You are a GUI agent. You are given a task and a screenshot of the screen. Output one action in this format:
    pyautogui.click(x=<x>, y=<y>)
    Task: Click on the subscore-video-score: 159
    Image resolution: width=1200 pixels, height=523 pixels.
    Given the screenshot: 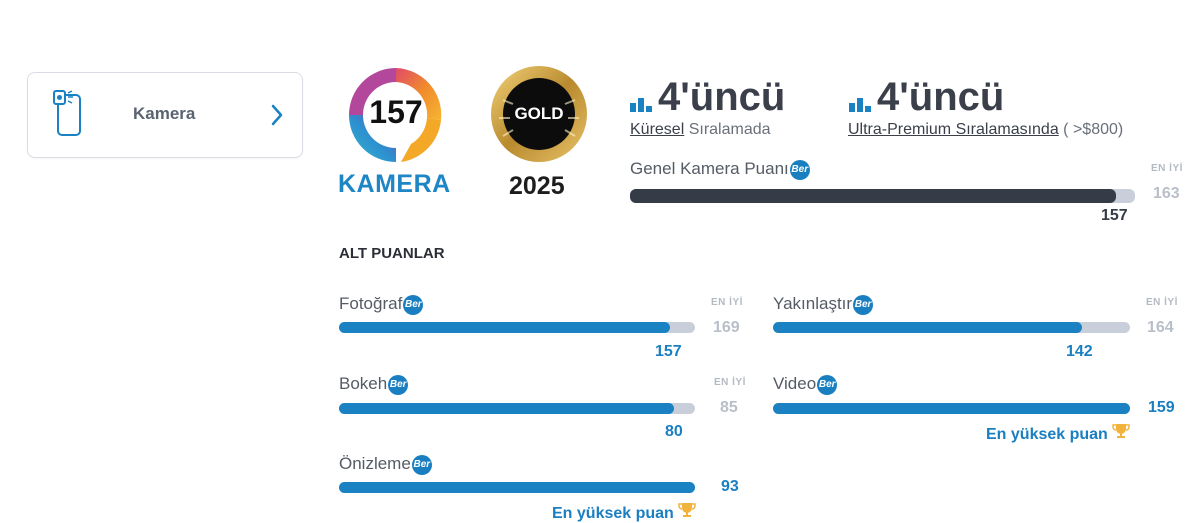 What is the action you would take?
    pyautogui.click(x=1161, y=407)
    